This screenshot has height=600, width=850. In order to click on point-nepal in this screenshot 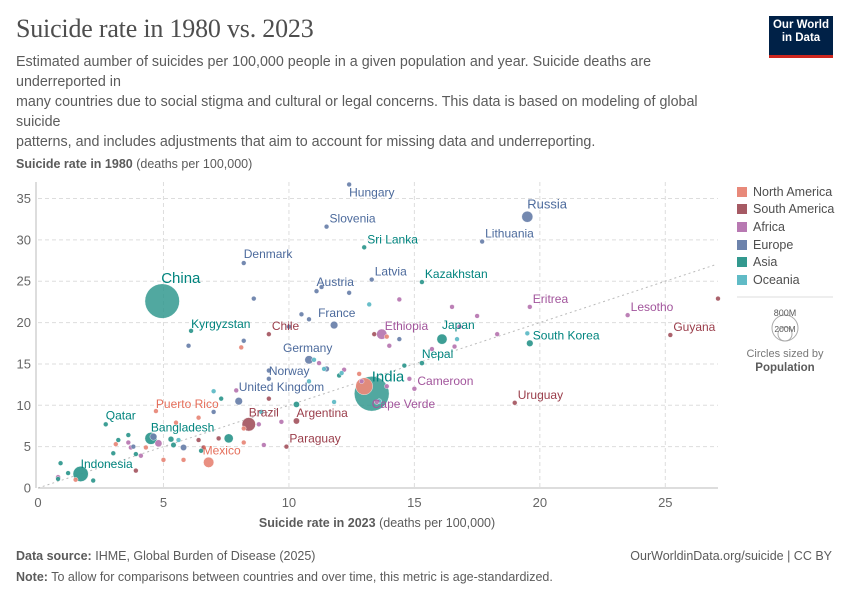, I will do `click(422, 363)`.